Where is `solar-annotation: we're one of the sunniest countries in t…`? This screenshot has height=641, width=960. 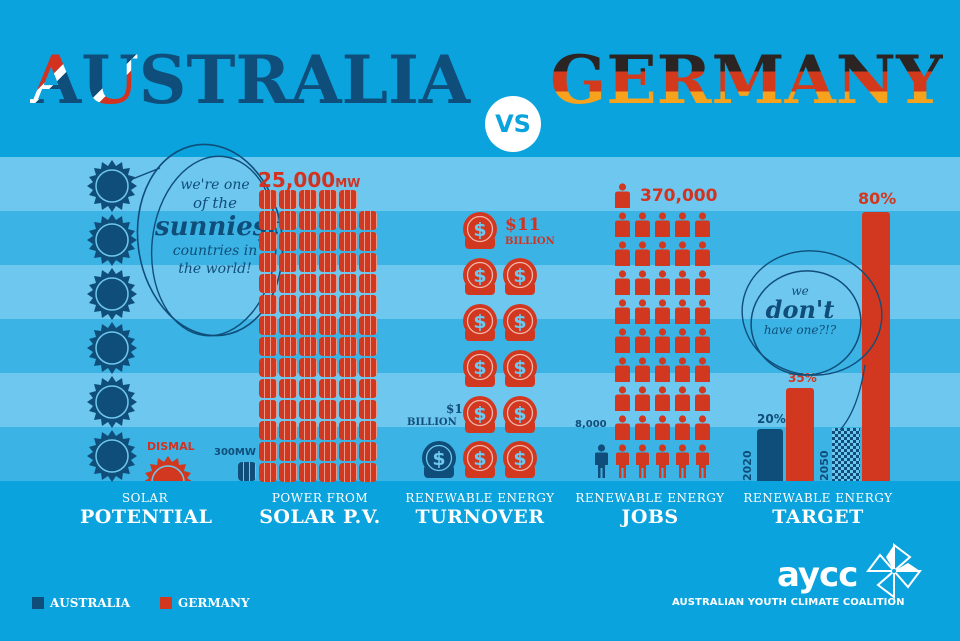 solar-annotation: we're one of the sunniest countries in t… is located at coordinates (217, 227).